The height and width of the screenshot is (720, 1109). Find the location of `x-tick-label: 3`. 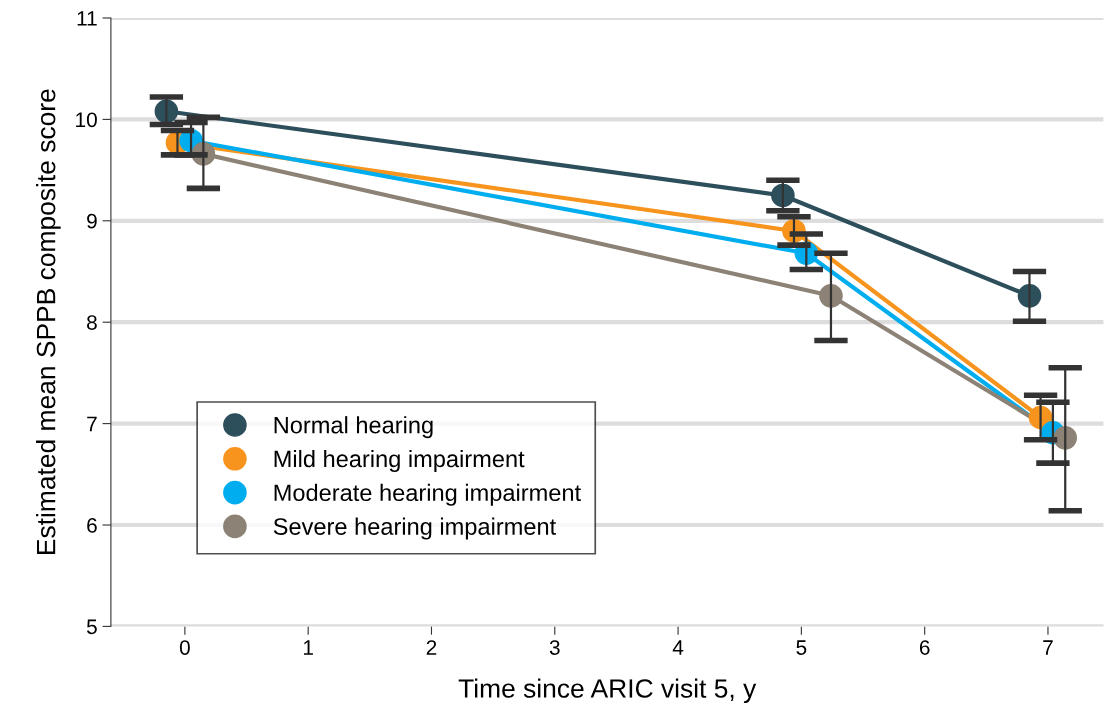

x-tick-label: 3 is located at coordinates (554, 647).